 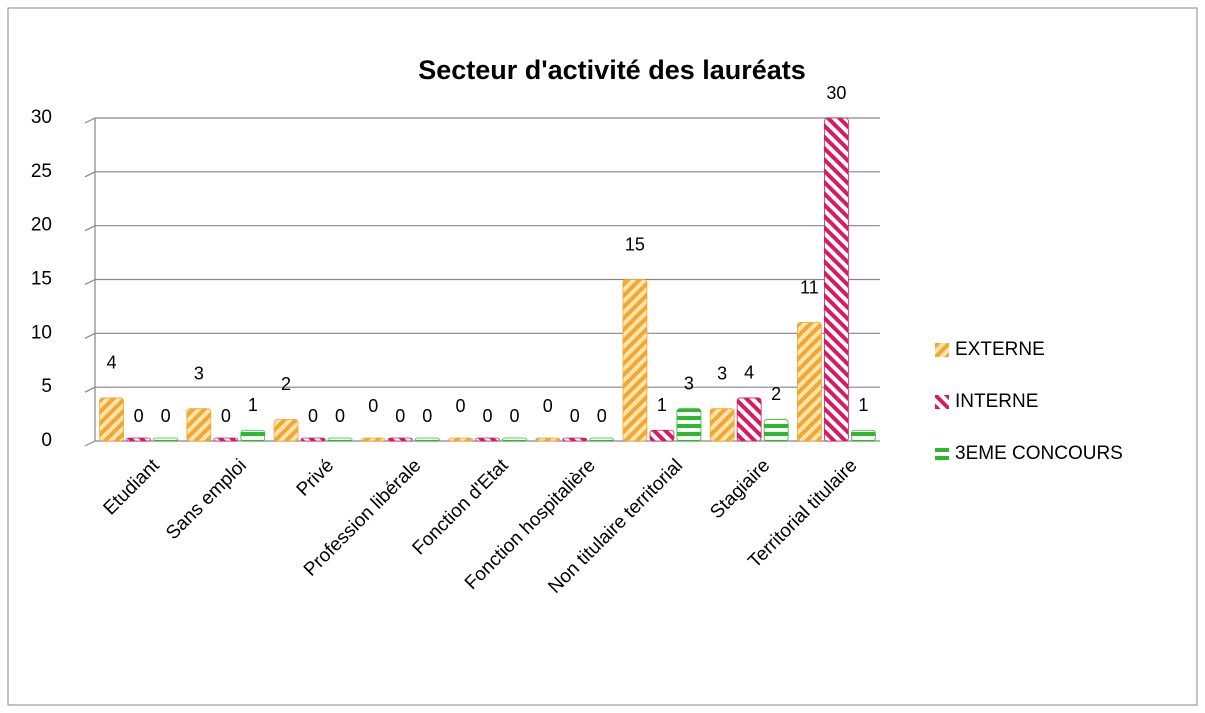 I want to click on data-label: 15, so click(x=635, y=244).